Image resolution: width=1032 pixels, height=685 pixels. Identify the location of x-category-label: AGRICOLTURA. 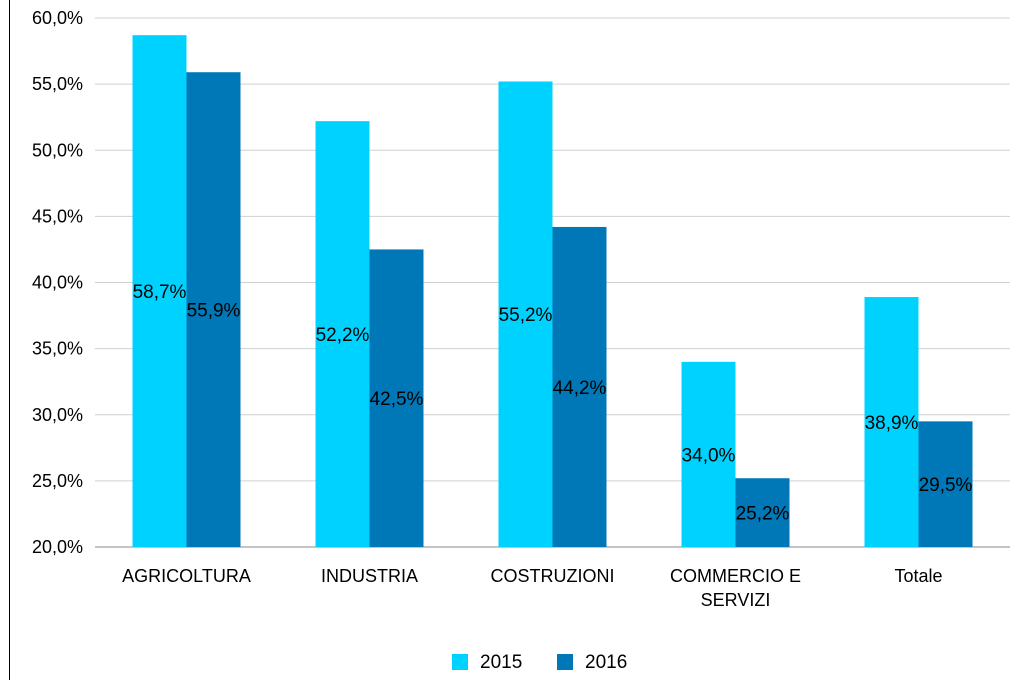
(186, 576).